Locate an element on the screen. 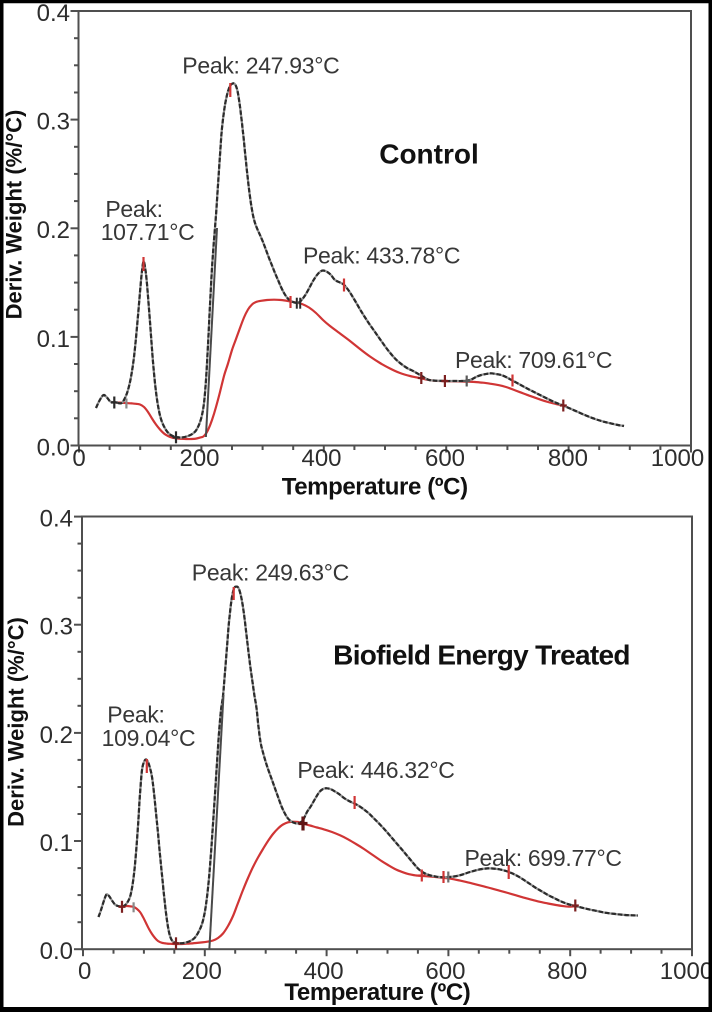  svg-text: 109.04°C is located at coordinates (149, 738).